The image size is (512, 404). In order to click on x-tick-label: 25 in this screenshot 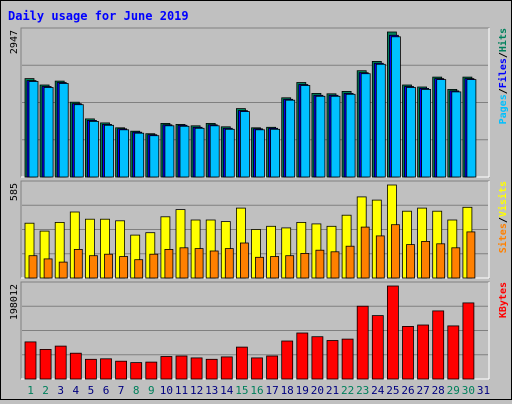, I will do `click(392, 390)`.